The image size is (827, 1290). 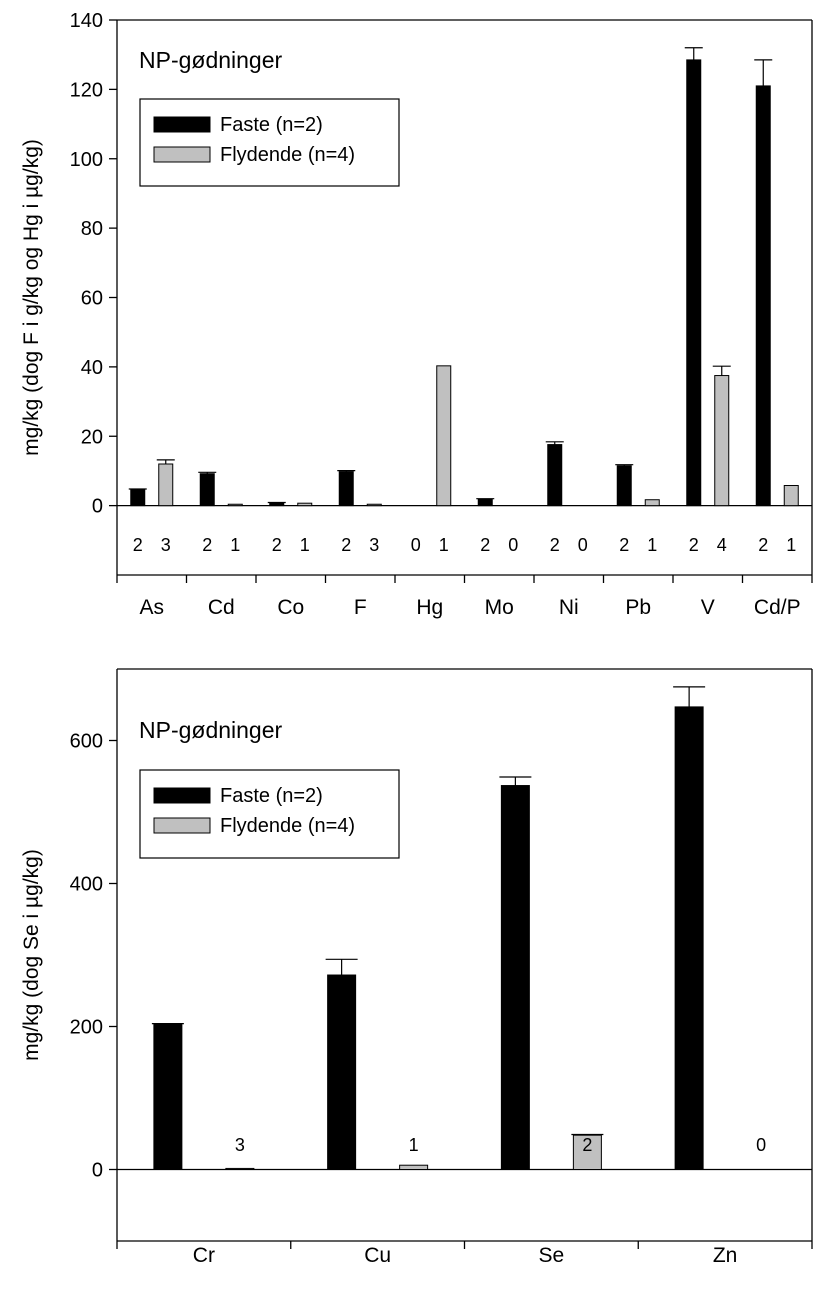 What do you see at coordinates (86, 160) in the screenshot?
I see `y-tick-label: 100` at bounding box center [86, 160].